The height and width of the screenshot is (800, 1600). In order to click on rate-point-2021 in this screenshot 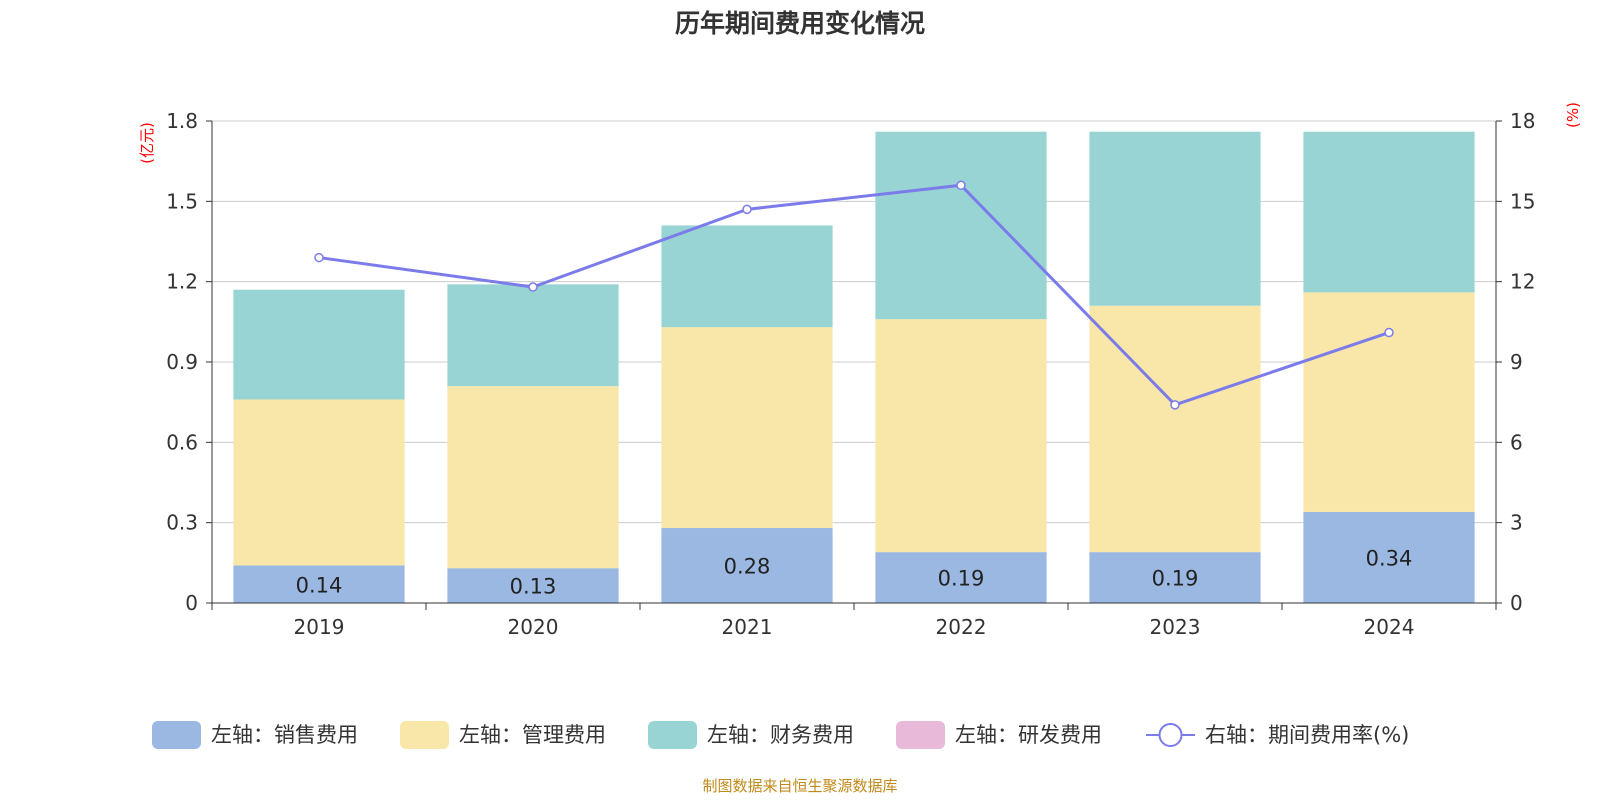, I will do `click(747, 209)`.